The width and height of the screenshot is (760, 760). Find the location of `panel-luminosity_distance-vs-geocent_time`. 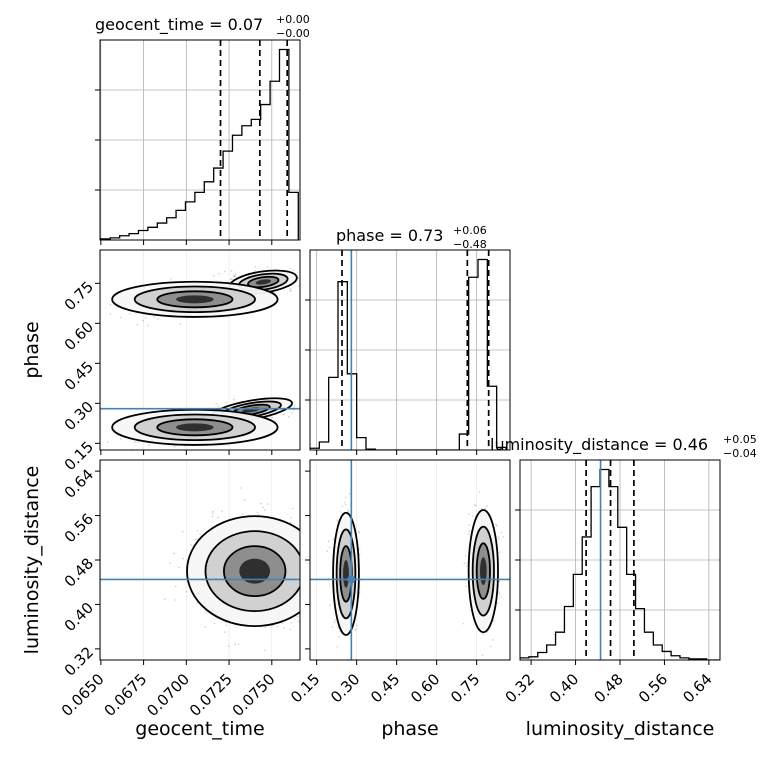

panel-luminosity_distance-vs-geocent_time is located at coordinates (210, 560).